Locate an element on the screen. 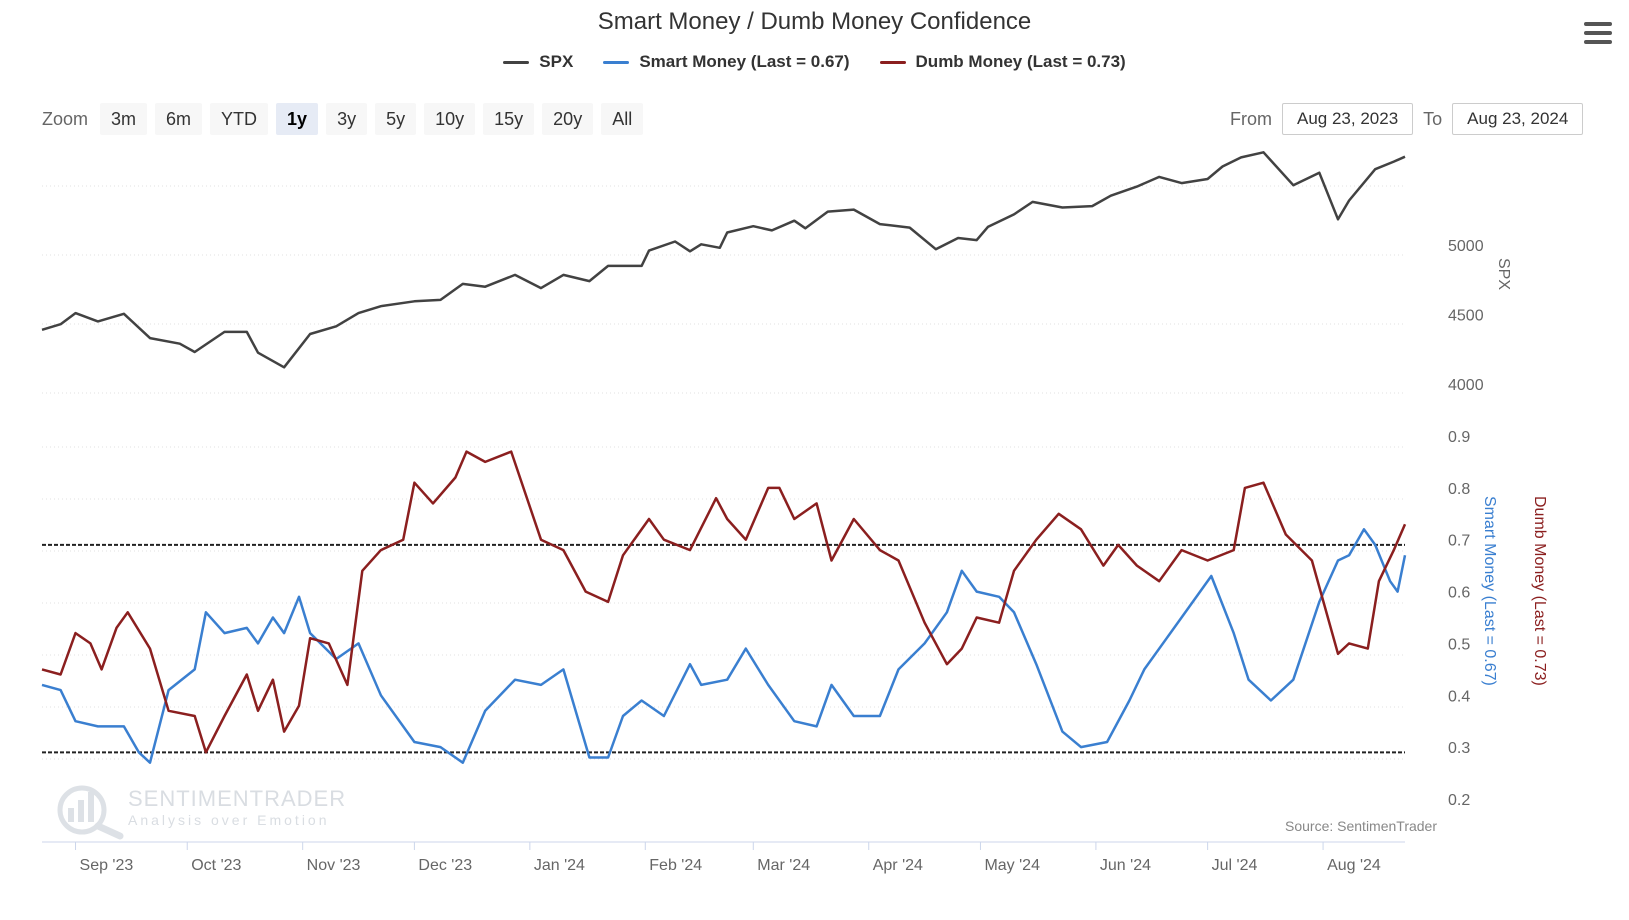 Image resolution: width=1629 pixels, height=920 pixels. confidence-tick-labels: 0.2 0.3 0.4 0.5 0.6 0.7 0.8 0.9 is located at coordinates (1459, 619).